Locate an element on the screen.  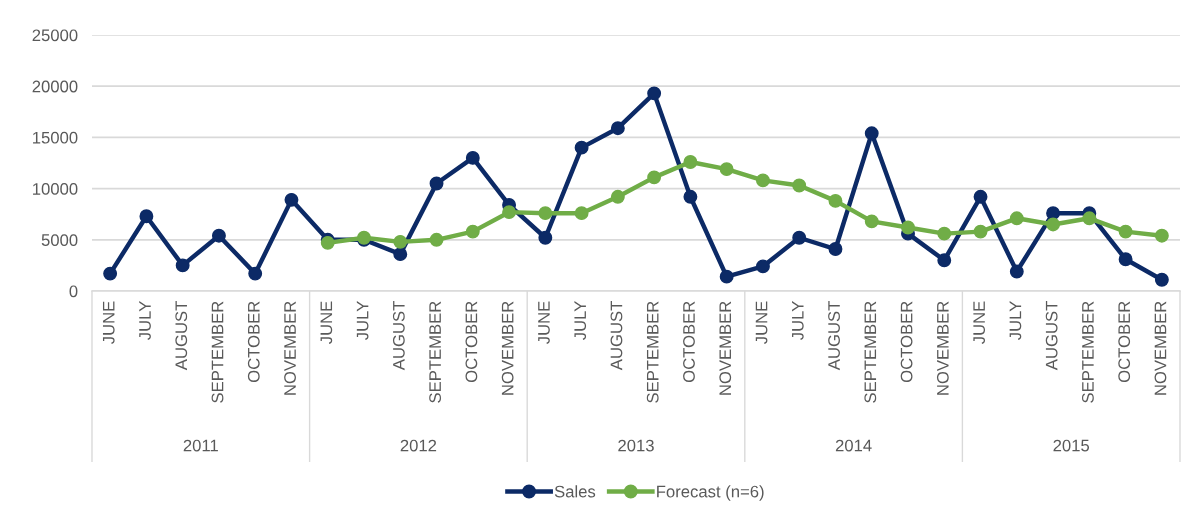
y-tick-label: 0 is located at coordinates (73, 291).